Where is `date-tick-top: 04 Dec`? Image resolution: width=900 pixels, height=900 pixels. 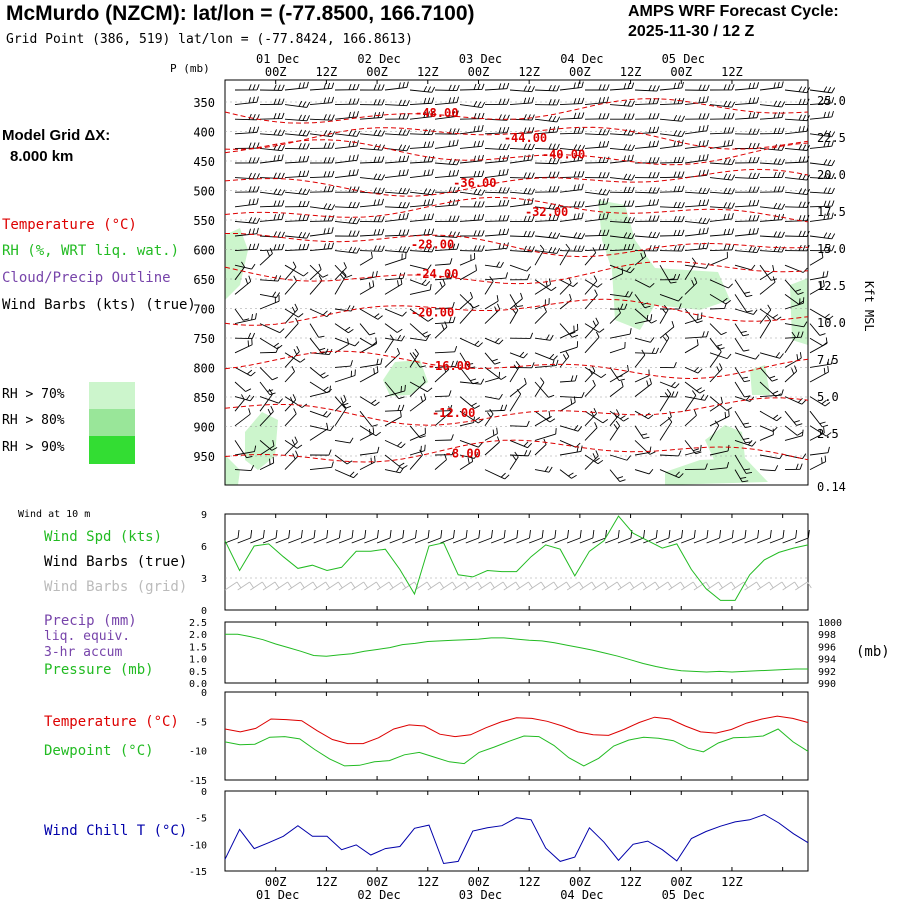 date-tick-top: 04 Dec is located at coordinates (581, 59).